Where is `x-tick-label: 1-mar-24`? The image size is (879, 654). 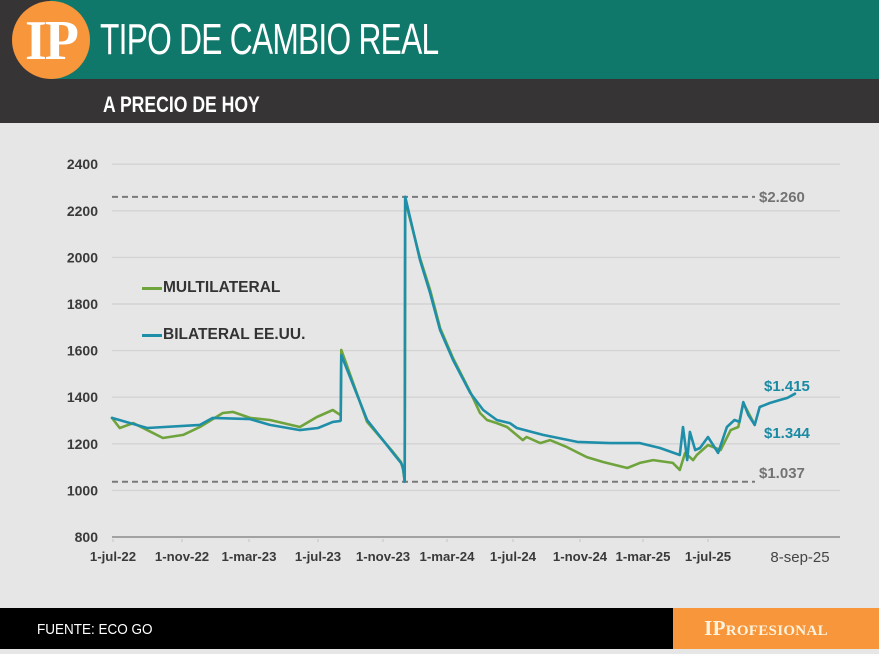
x-tick-label: 1-mar-24 is located at coordinates (448, 556).